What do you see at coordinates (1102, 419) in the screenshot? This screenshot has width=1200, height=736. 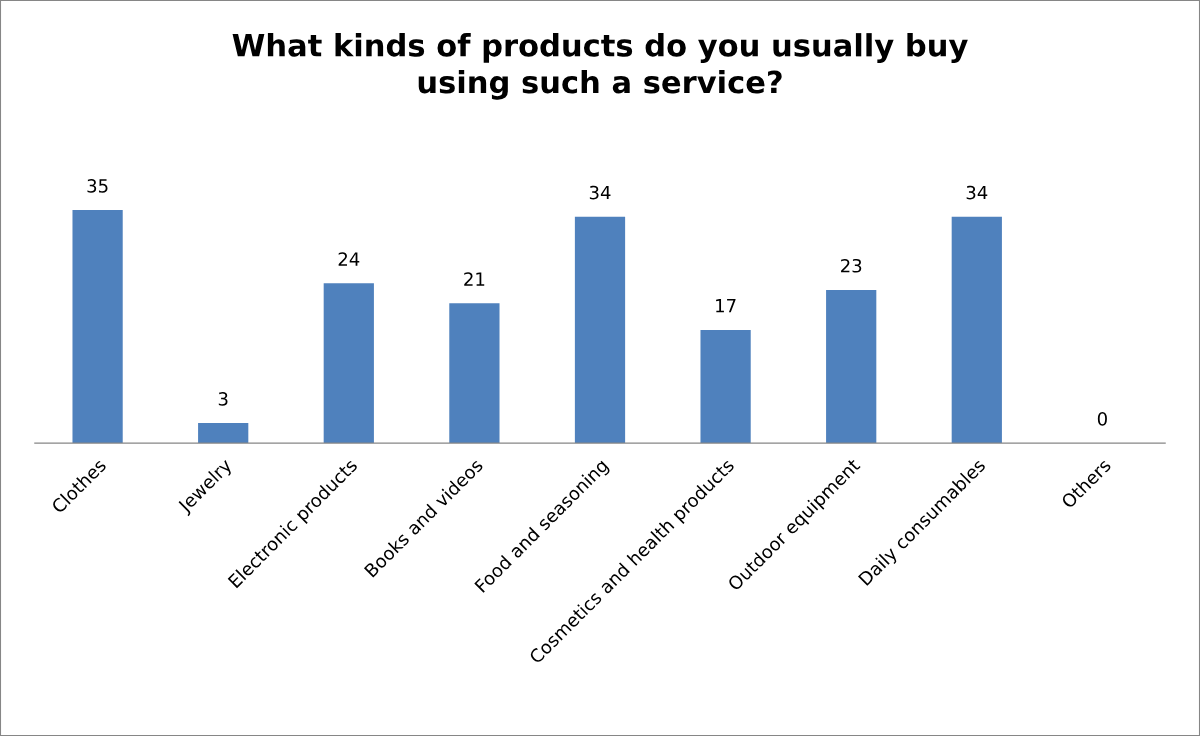 I see `data-label: 0` at bounding box center [1102, 419].